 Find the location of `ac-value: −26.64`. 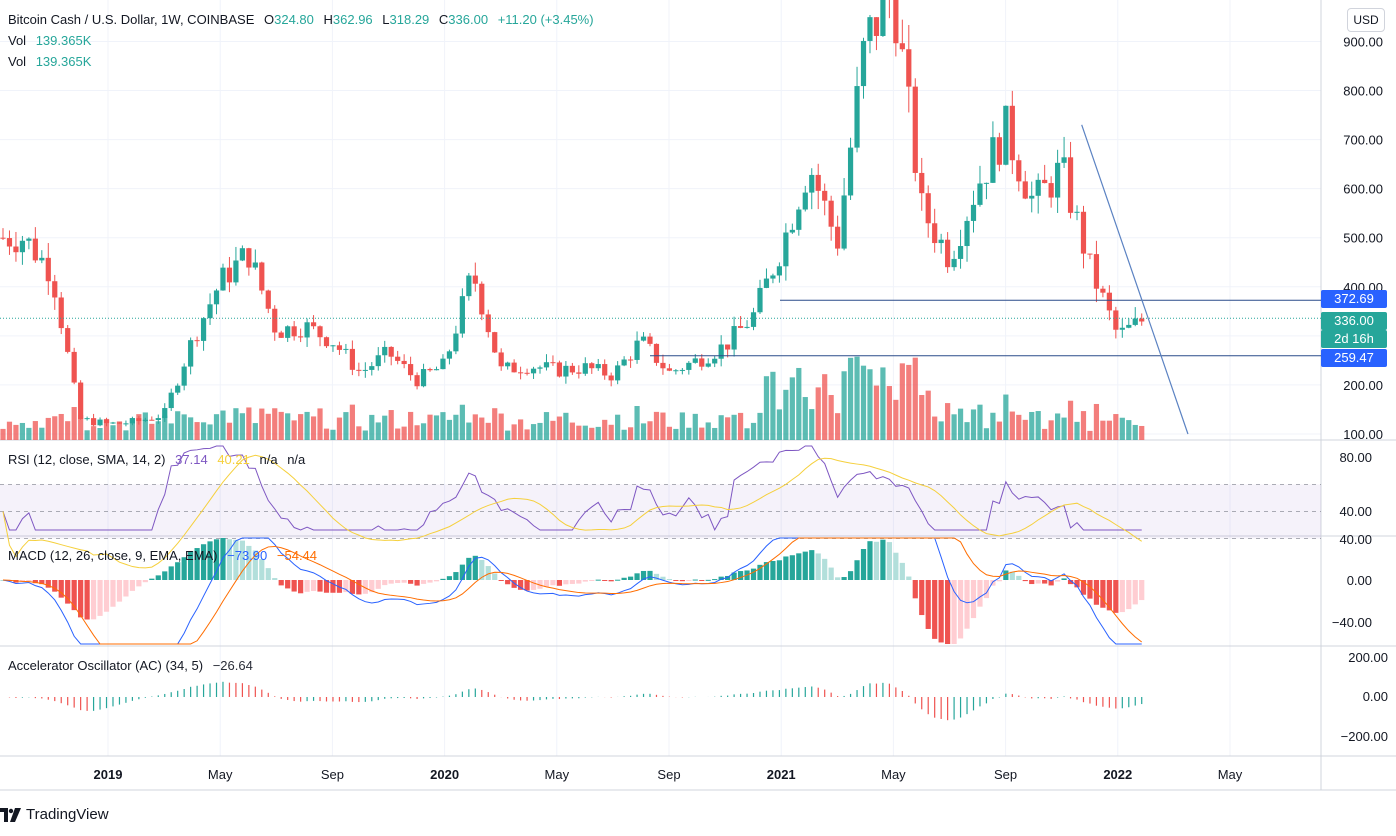

ac-value: −26.64 is located at coordinates (232, 665).